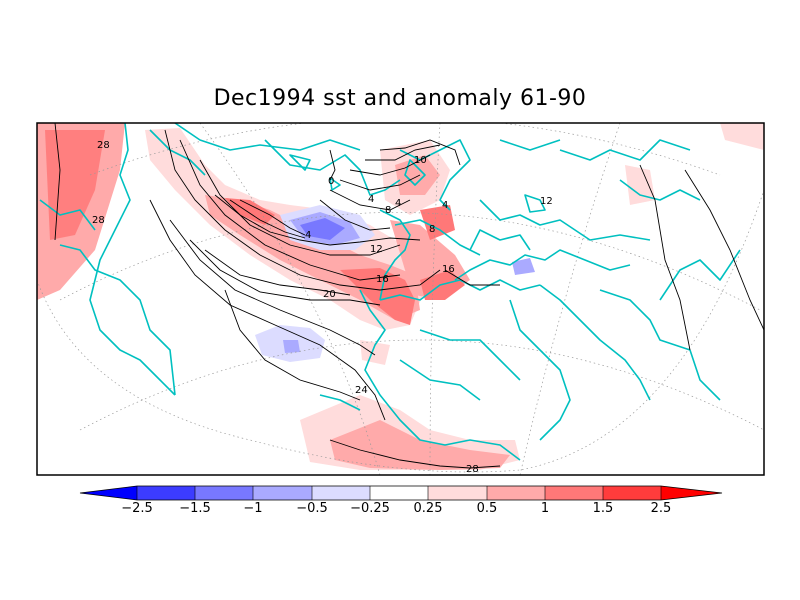 This screenshot has width=800, height=600. Describe the element at coordinates (108, 493) in the screenshot. I see `colorbar-arrow-low` at that location.